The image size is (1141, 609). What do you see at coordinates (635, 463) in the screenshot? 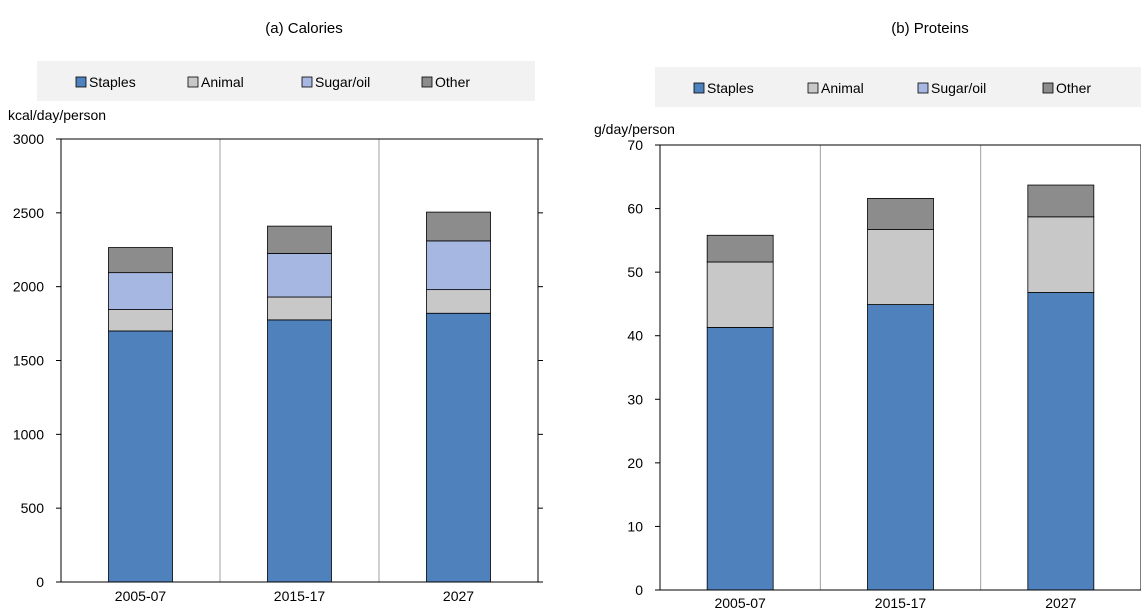
I see `y-tick-label: 20` at bounding box center [635, 463].